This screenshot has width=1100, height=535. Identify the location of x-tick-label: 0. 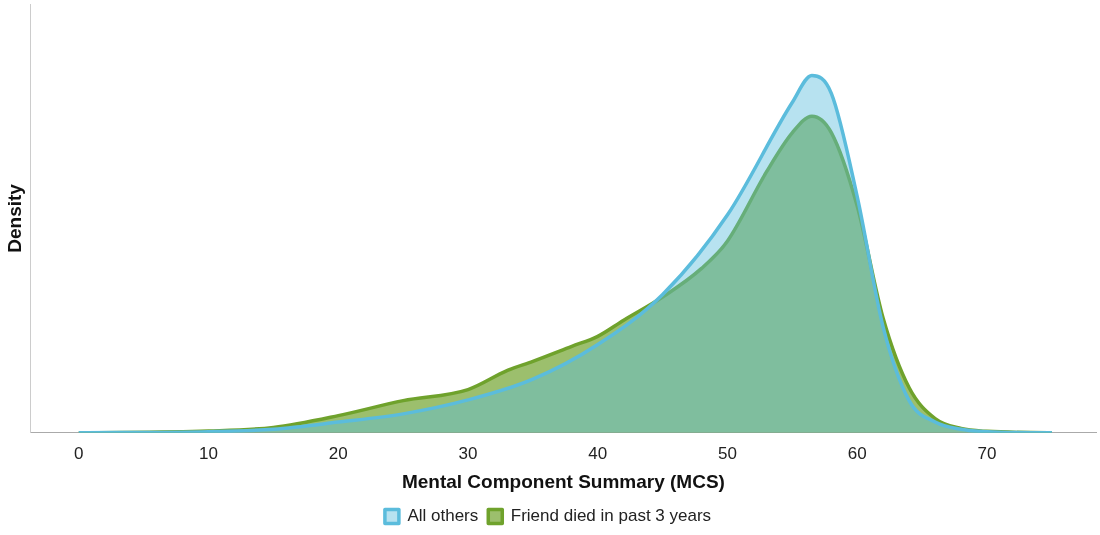
(79, 453).